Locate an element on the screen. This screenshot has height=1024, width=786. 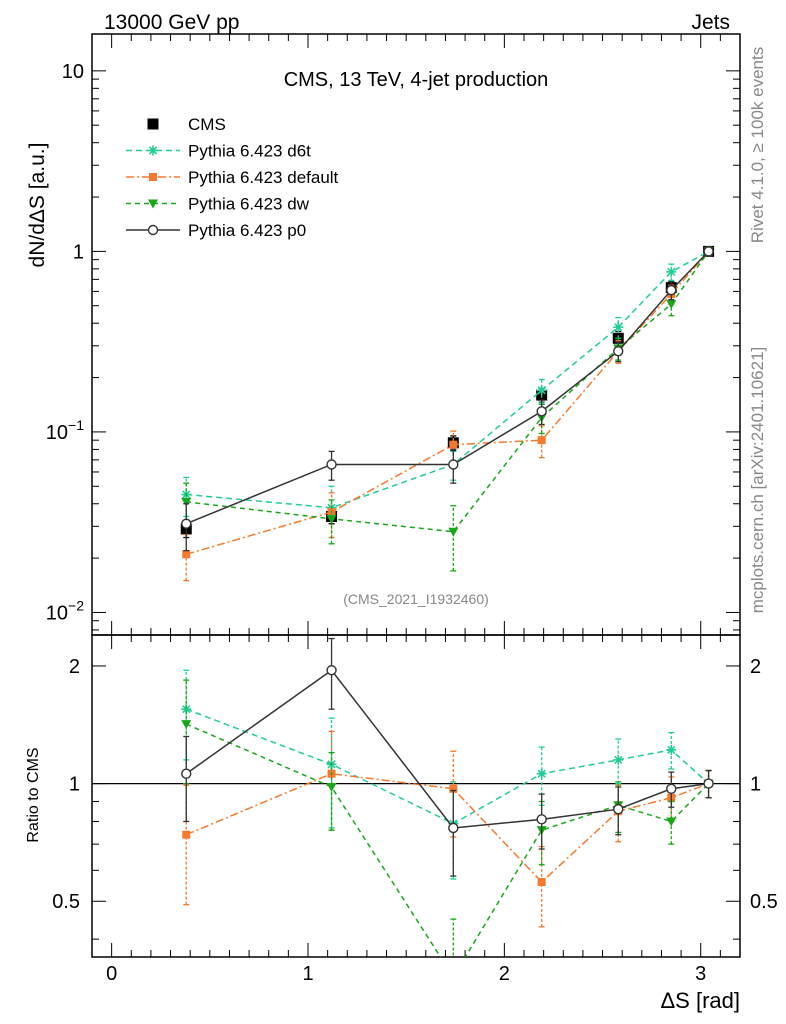
legend-marker-cms is located at coordinates (153, 124).